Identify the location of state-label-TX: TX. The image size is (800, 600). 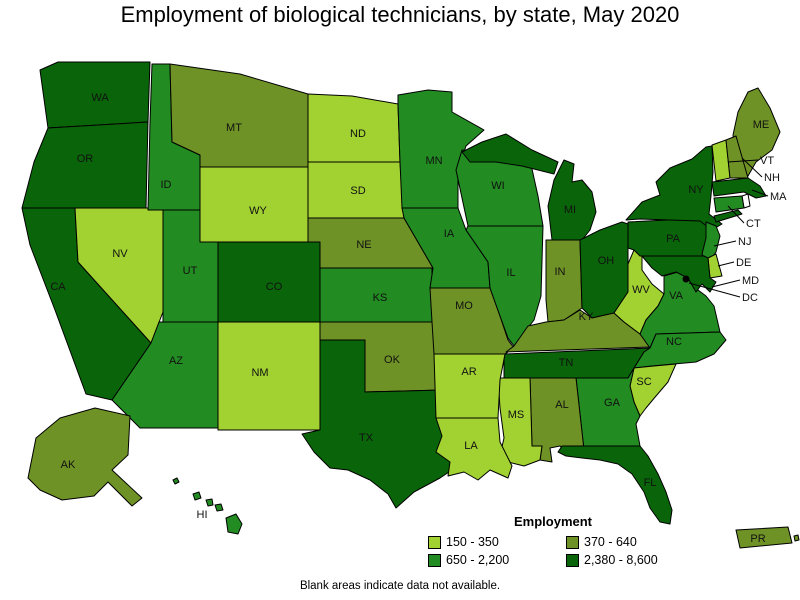
(366, 438).